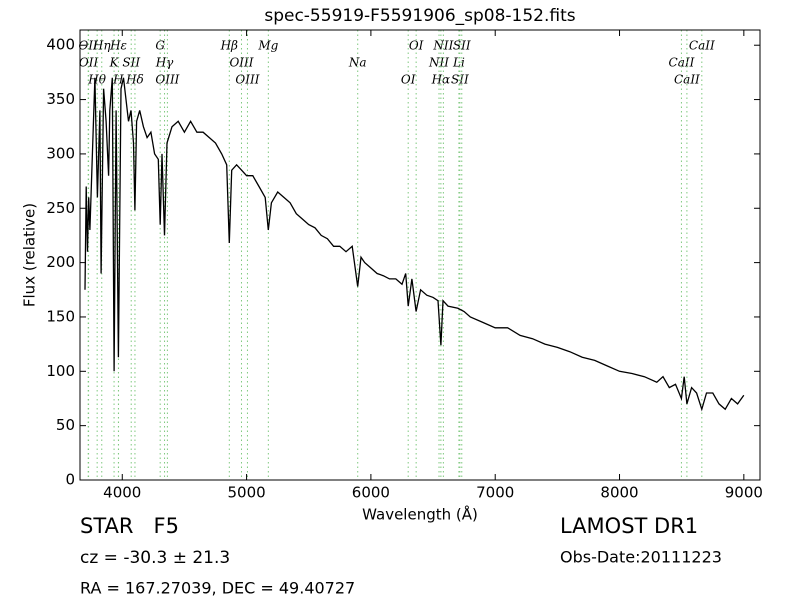 The height and width of the screenshot is (600, 800). What do you see at coordinates (160, 46) in the screenshot?
I see `spectral-line-label: G` at bounding box center [160, 46].